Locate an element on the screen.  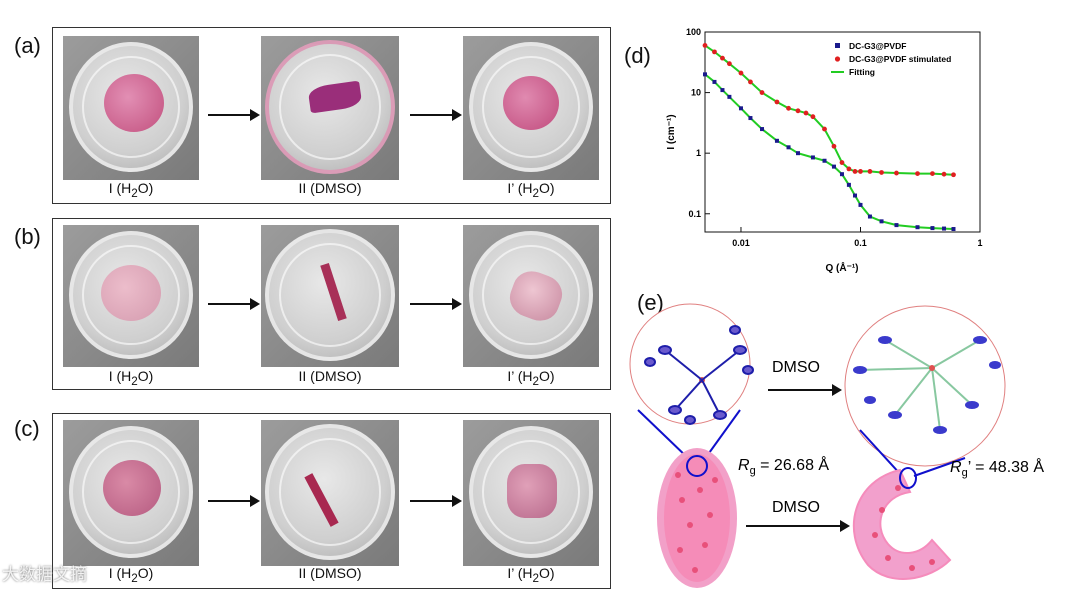
panel-label-b: (b) is located at coordinates (27, 236).